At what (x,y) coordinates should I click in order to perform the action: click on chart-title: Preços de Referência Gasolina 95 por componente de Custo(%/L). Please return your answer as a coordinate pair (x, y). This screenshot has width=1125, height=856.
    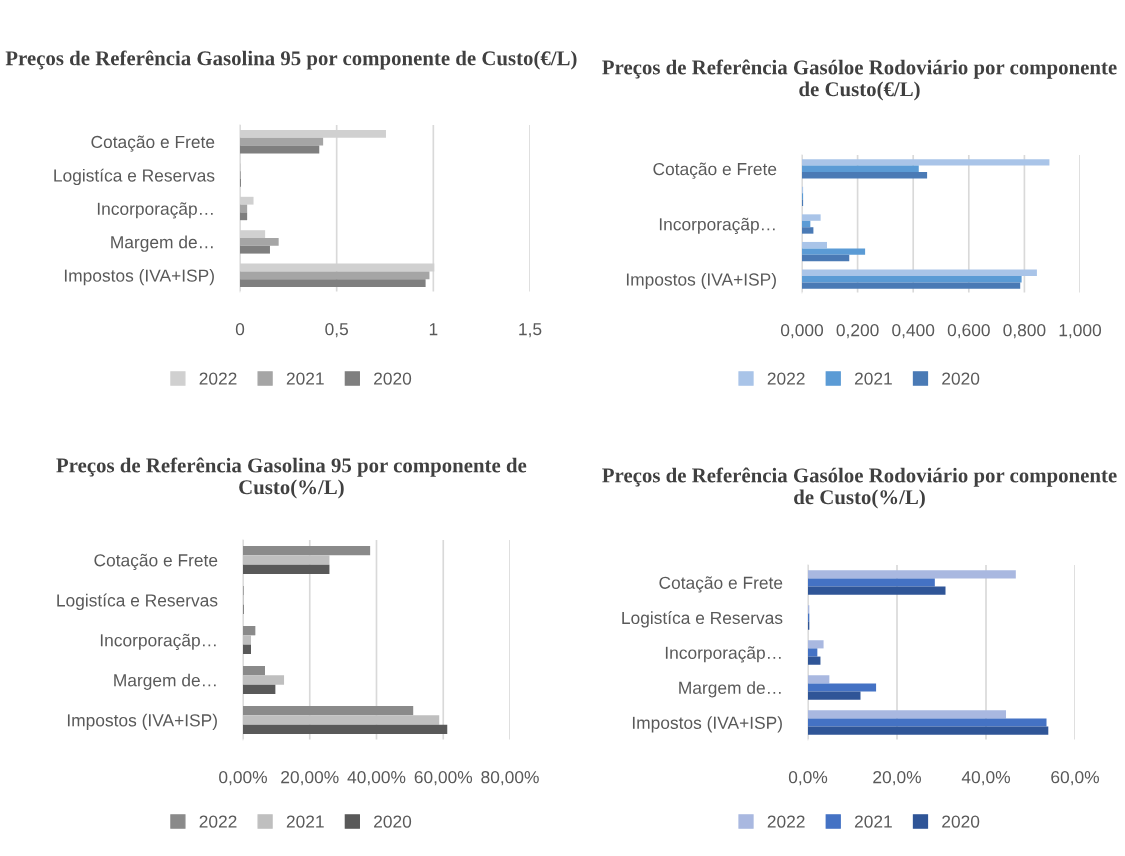
    Looking at the image, I should click on (291, 478).